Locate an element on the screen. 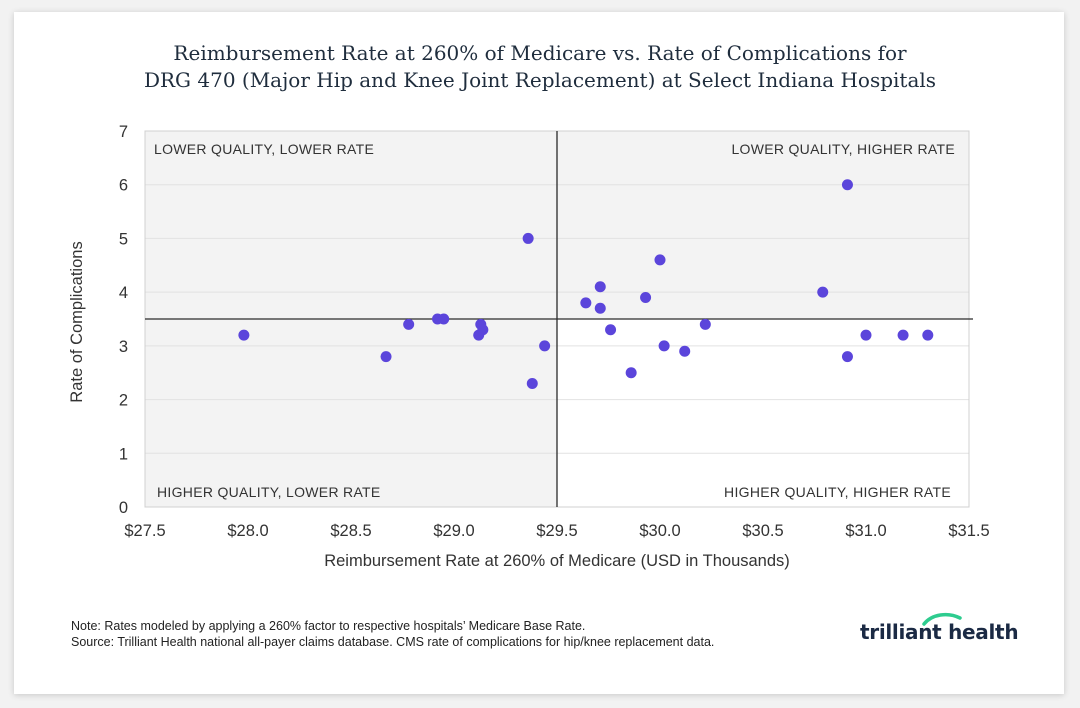 Image resolution: width=1080 pixels, height=708 pixels. logo-wordmark: trilliant health is located at coordinates (939, 632).